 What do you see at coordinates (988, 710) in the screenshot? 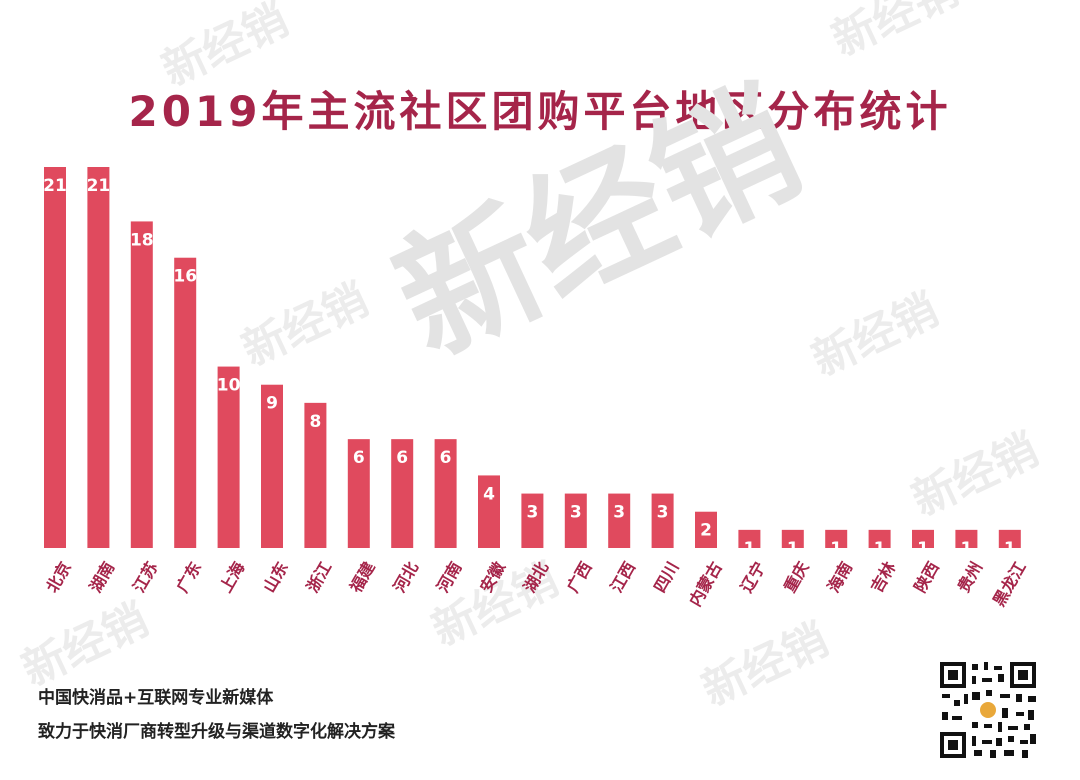
I see `qr-code-icon` at bounding box center [988, 710].